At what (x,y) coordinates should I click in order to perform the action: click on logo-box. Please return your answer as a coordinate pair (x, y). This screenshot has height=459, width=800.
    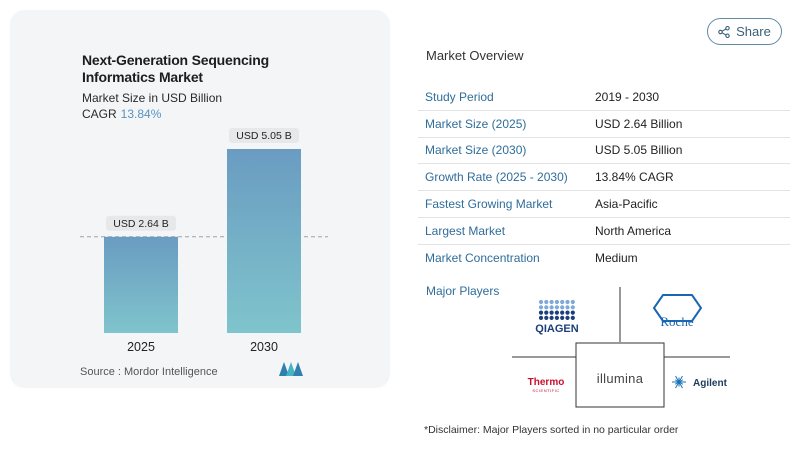
    Looking at the image, I should click on (620, 375).